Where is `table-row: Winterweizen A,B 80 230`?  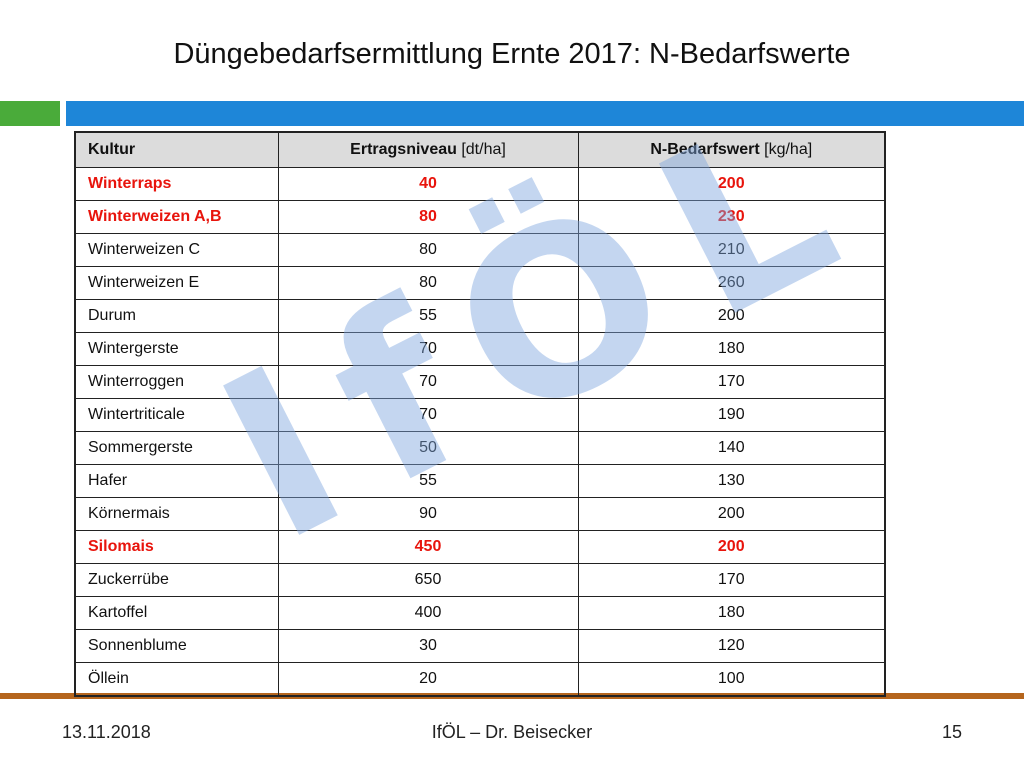
table-row: Winterweizen A,B 80 230 is located at coordinates (480, 217).